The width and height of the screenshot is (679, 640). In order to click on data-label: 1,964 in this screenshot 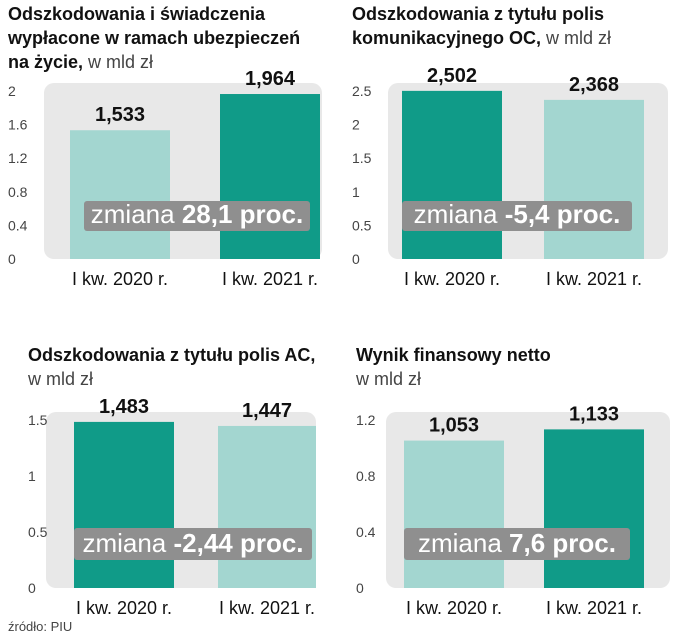, I will do `click(270, 79)`.